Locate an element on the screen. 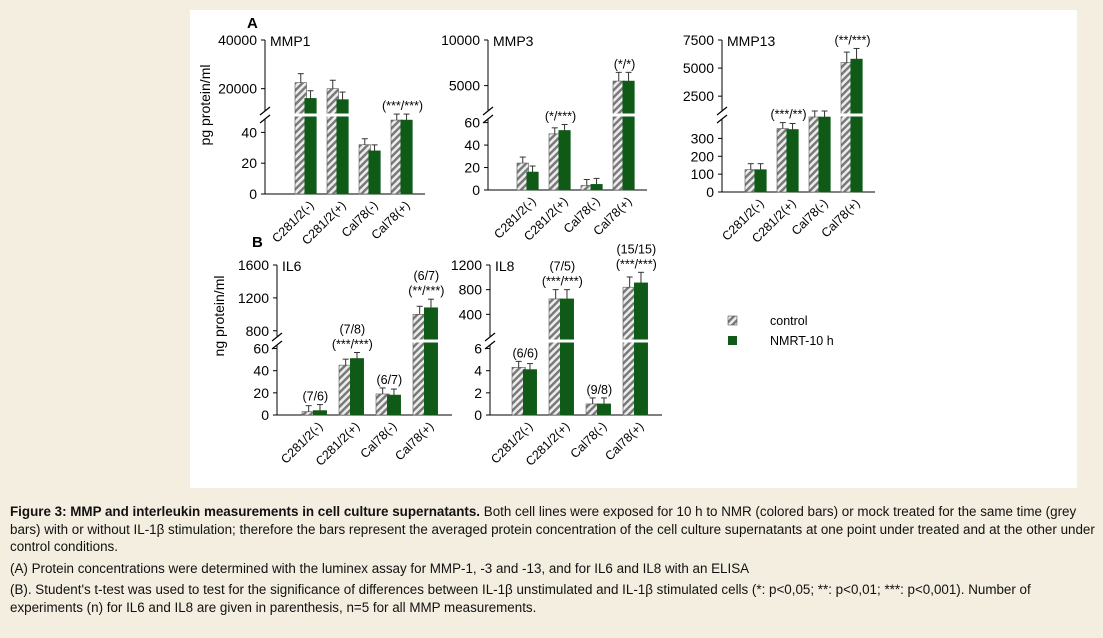 Image resolution: width=1103 pixels, height=638 pixels. chart-title: MMP13 is located at coordinates (751, 41).